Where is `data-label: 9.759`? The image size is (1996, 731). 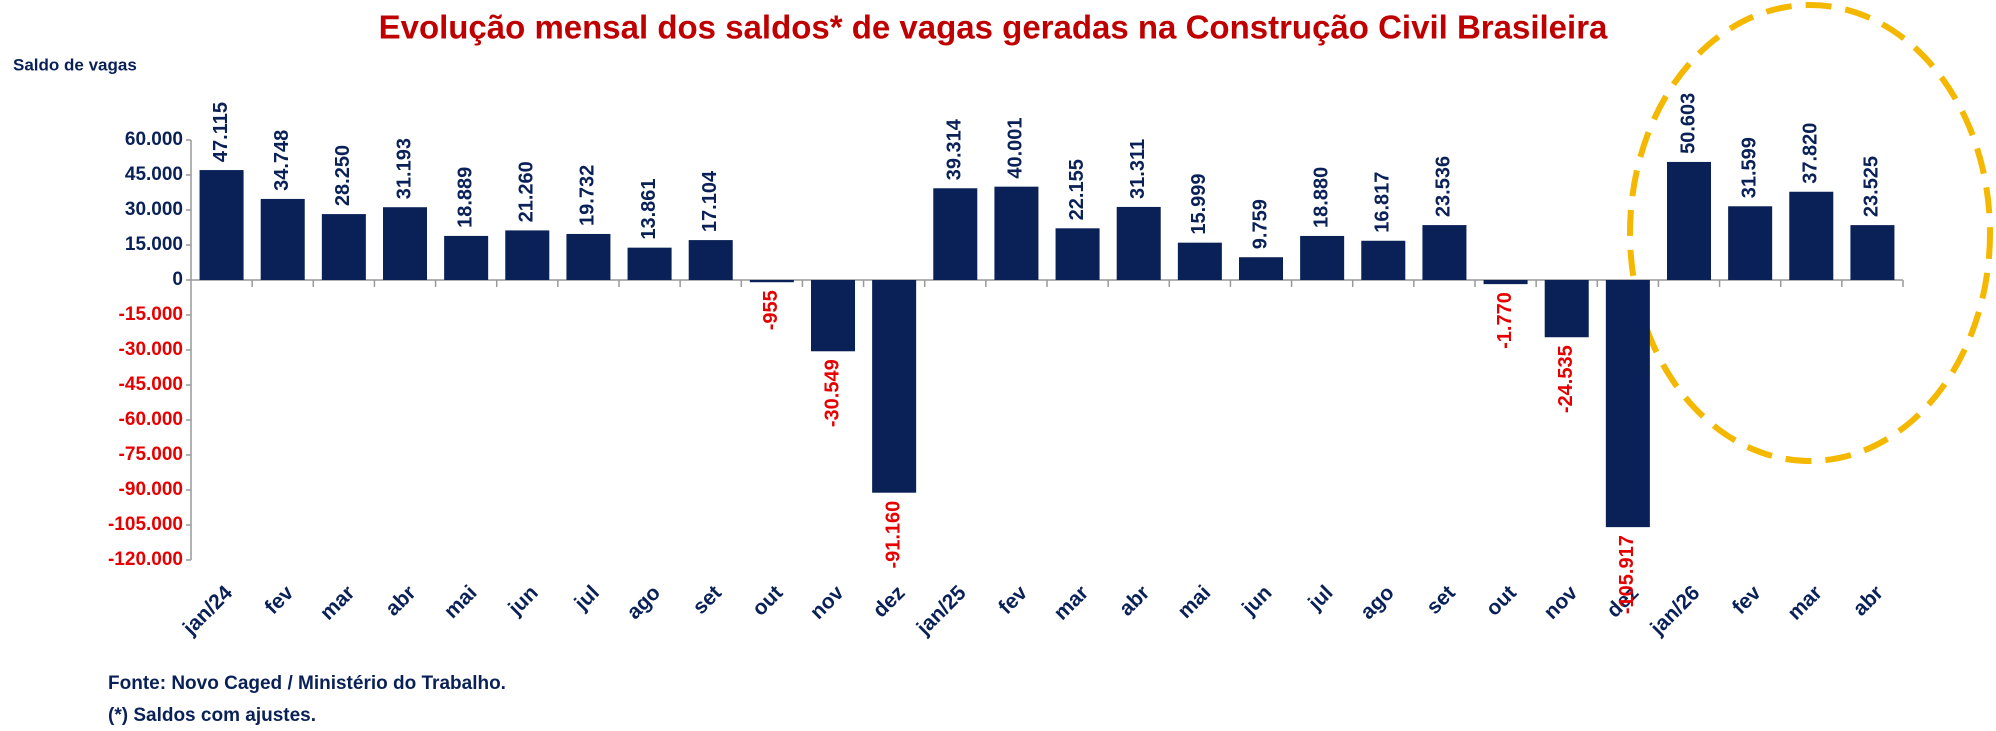
data-label: 9.759 is located at coordinates (1260, 224).